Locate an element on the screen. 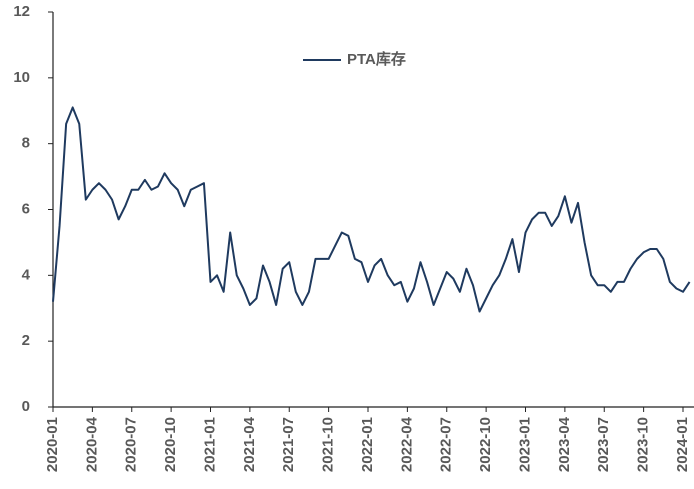 The width and height of the screenshot is (694, 489). y-tick-label: 4 is located at coordinates (26, 274).